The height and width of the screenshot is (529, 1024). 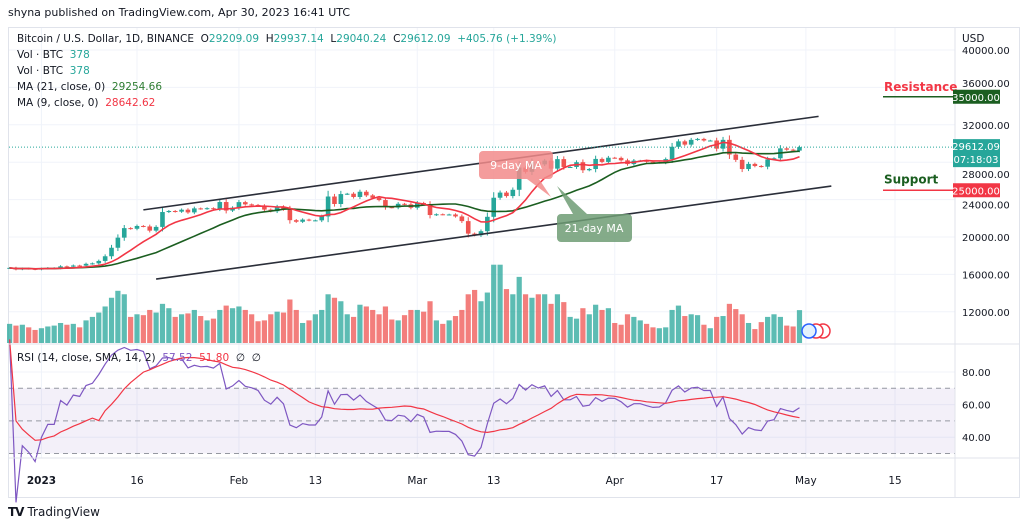 I want to click on volume-legend-1: Vol · BTC 378, so click(x=53, y=55).